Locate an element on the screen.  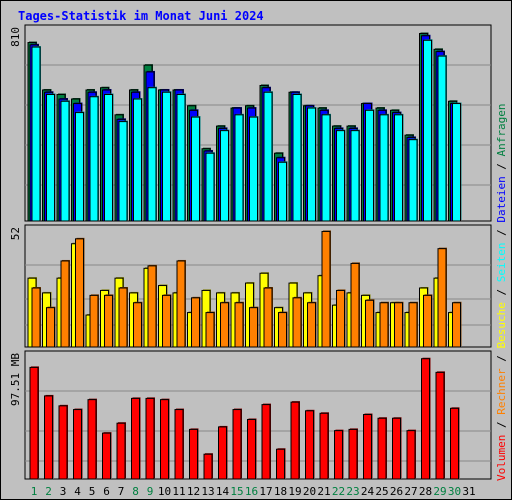
x-label-day-15: 15 is located at coordinates (236, 491).